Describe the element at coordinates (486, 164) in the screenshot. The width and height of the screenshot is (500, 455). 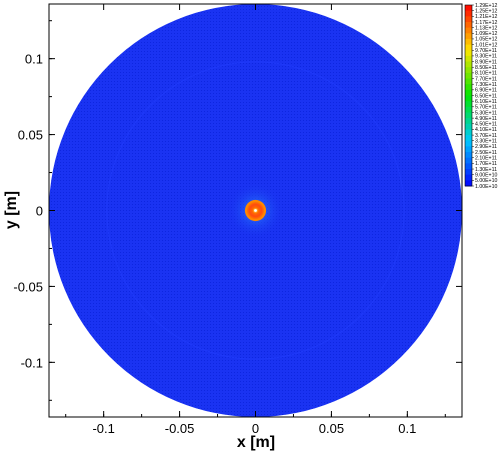
I see `colorbar-label: 1.70E+11` at that location.